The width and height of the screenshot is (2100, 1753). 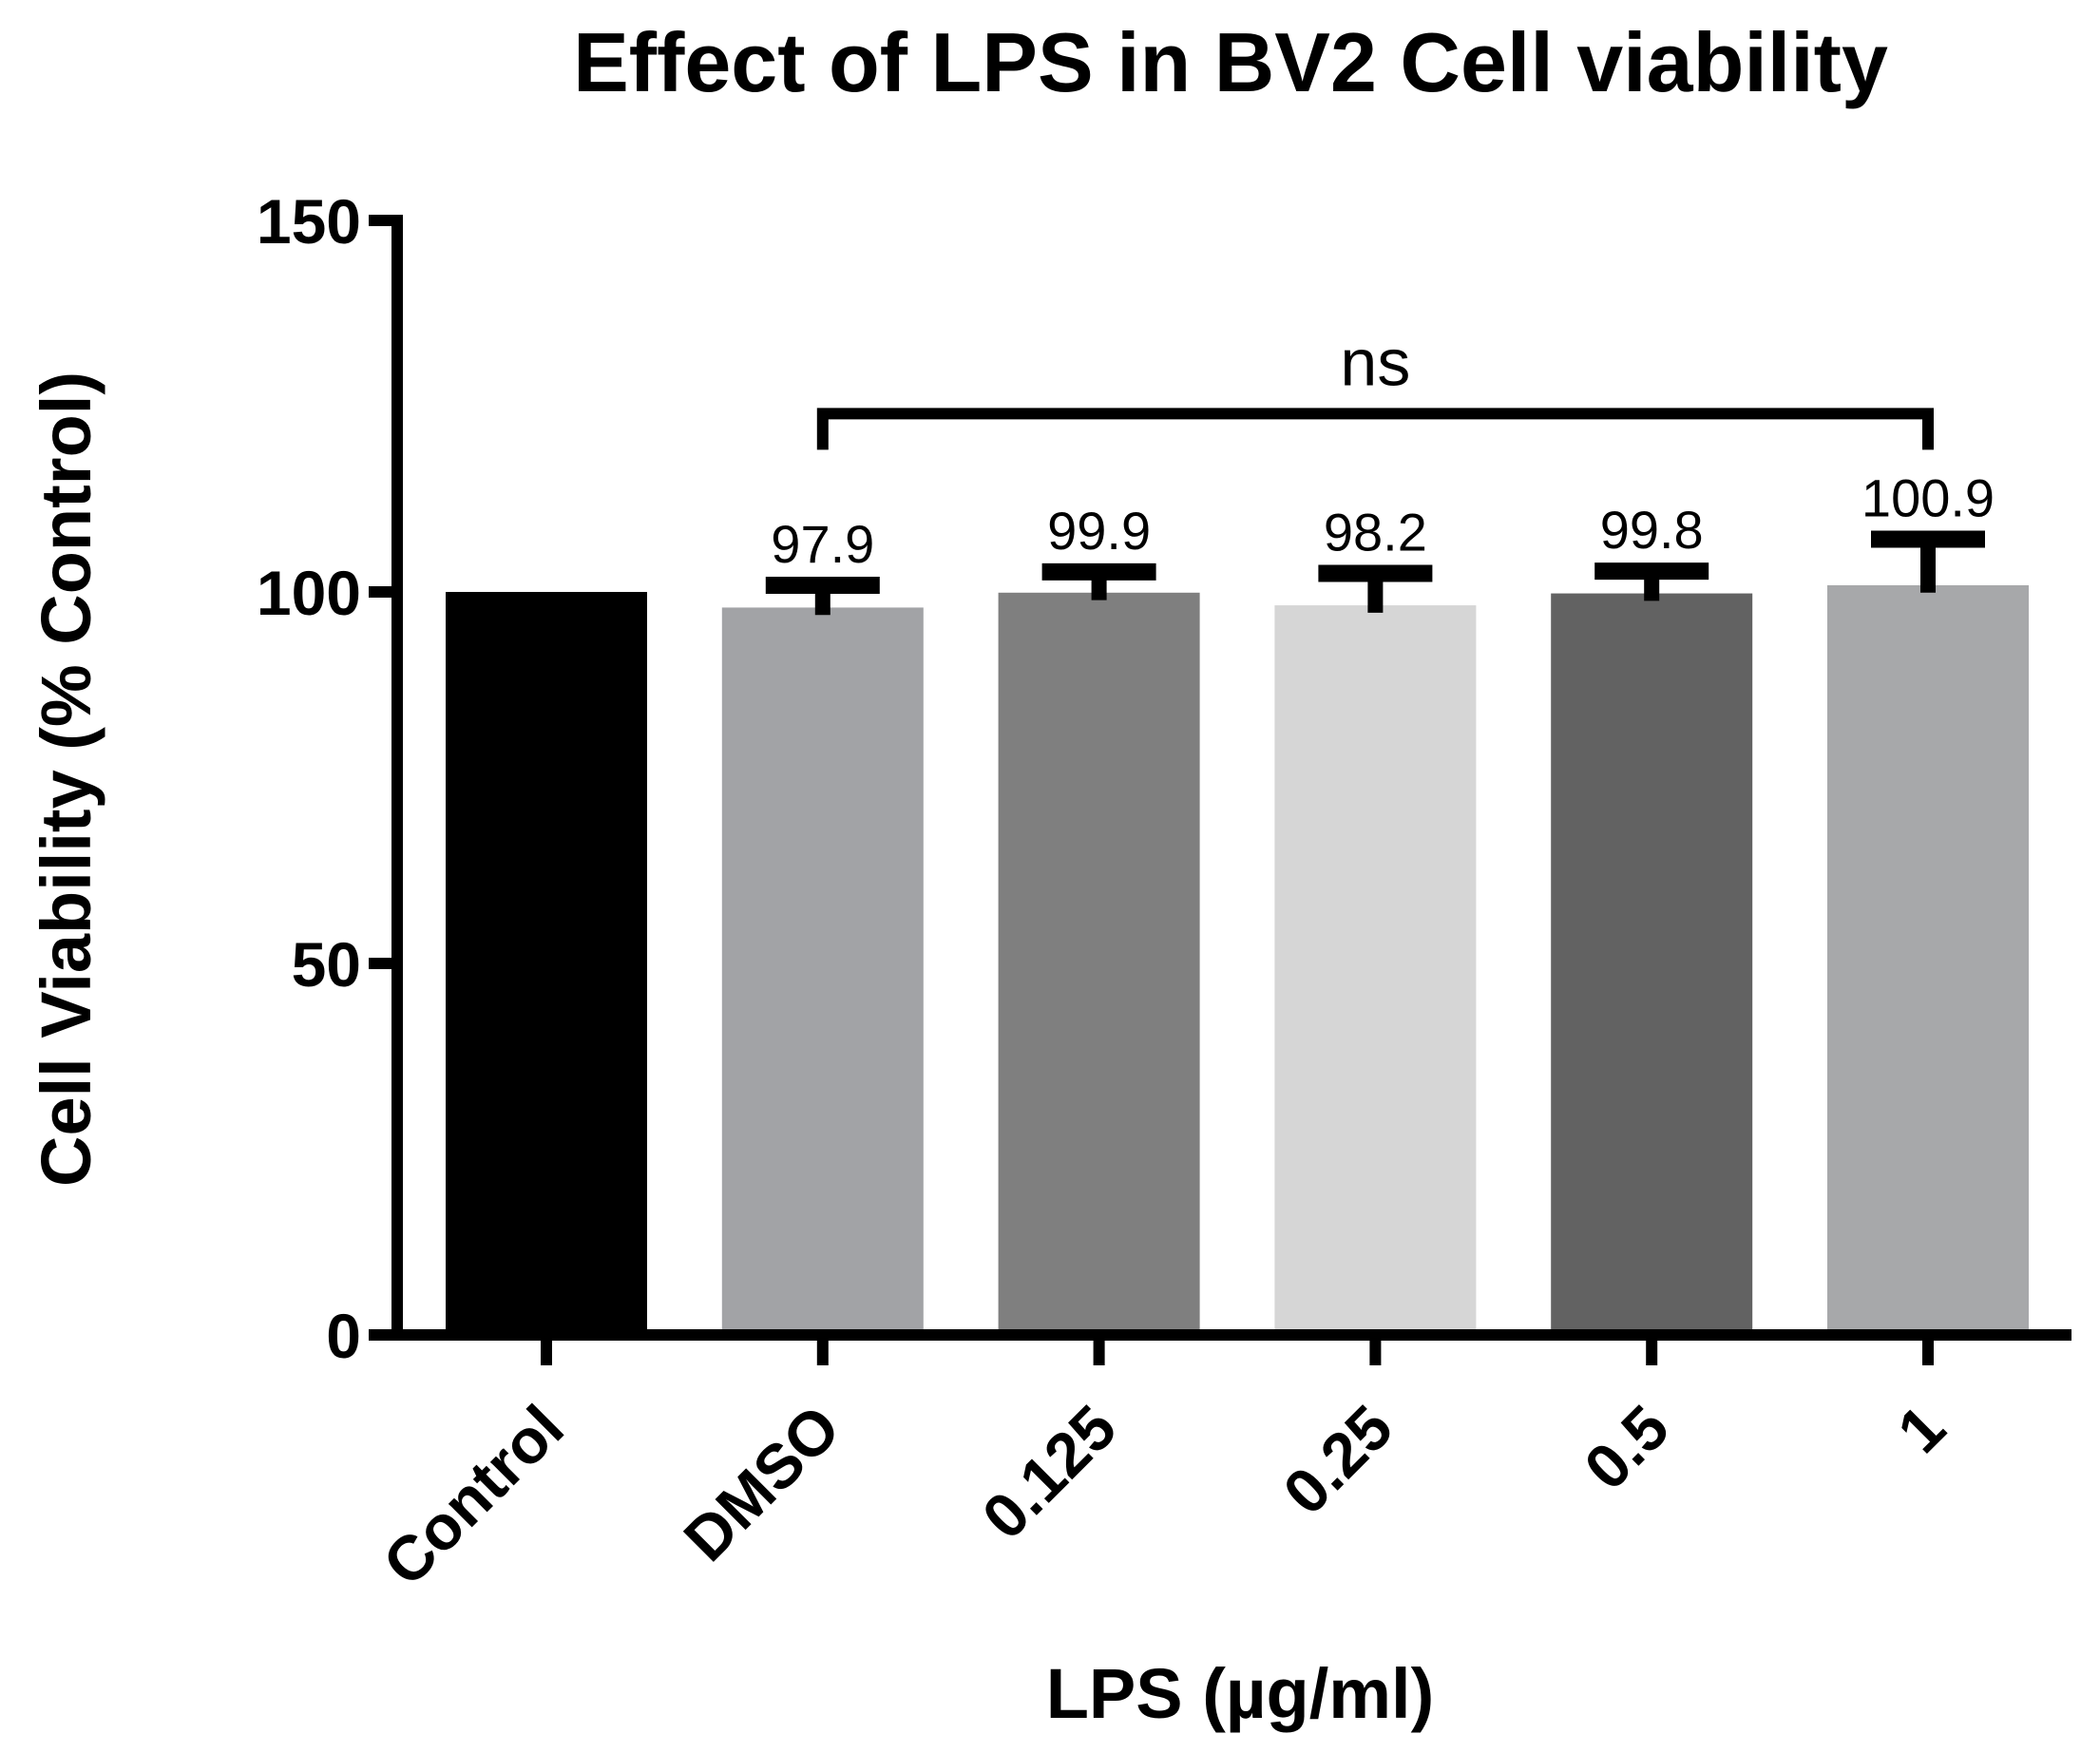 What do you see at coordinates (1626, 1447) in the screenshot?
I see `x-tick-label: 0.5` at bounding box center [1626, 1447].